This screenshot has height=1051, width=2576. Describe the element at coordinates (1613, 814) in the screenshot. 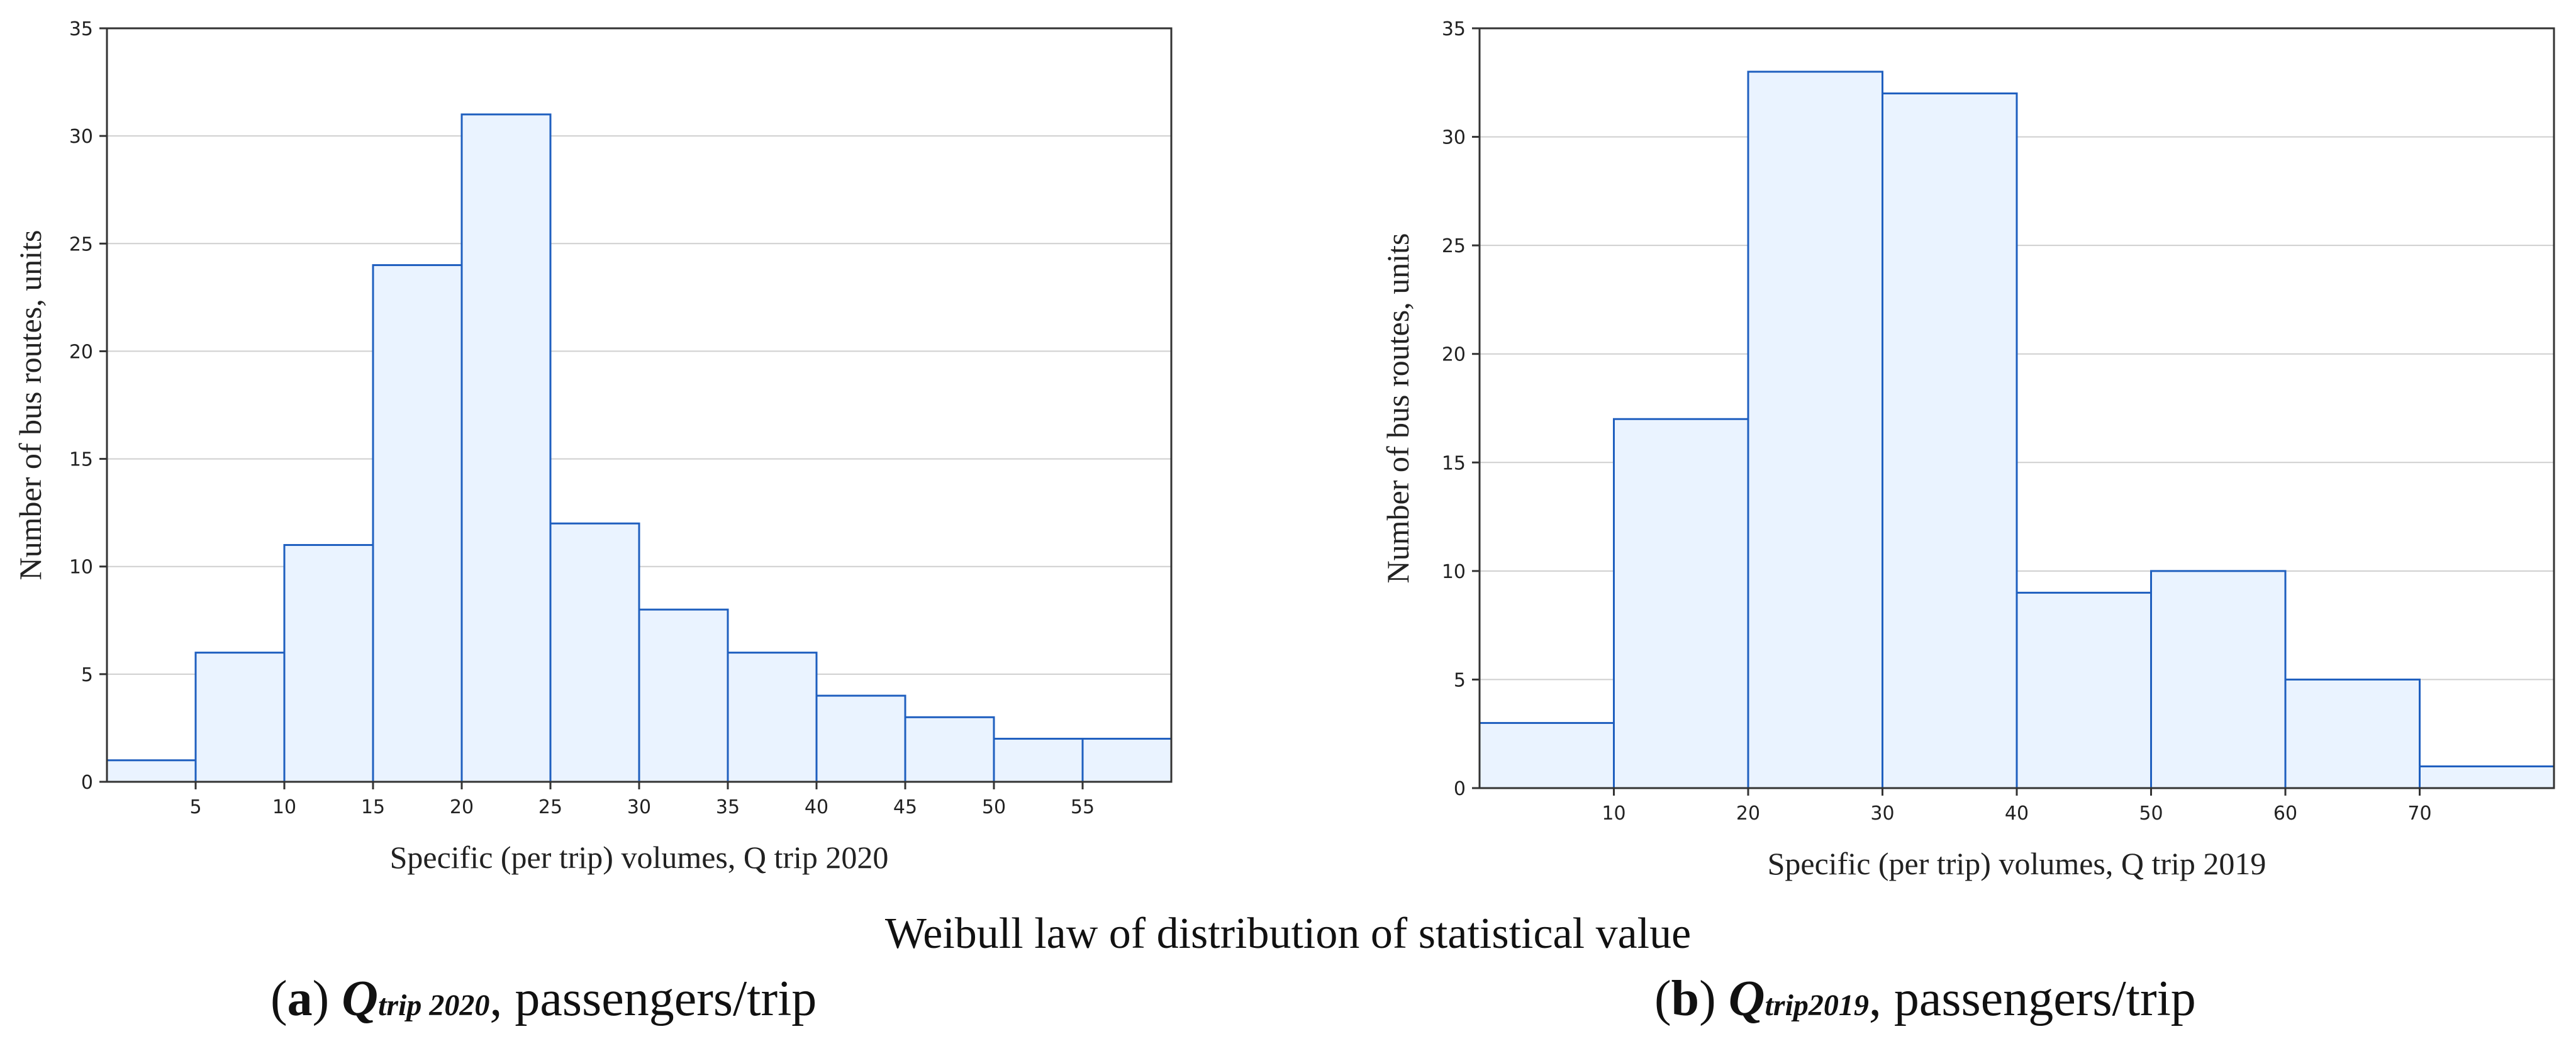

I see `x-tick-label-b: 10` at that location.